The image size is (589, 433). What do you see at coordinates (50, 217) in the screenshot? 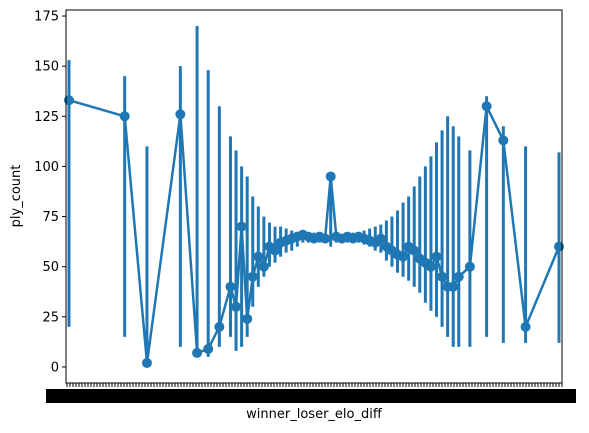
I see `y-tick-label: 75` at bounding box center [50, 217].